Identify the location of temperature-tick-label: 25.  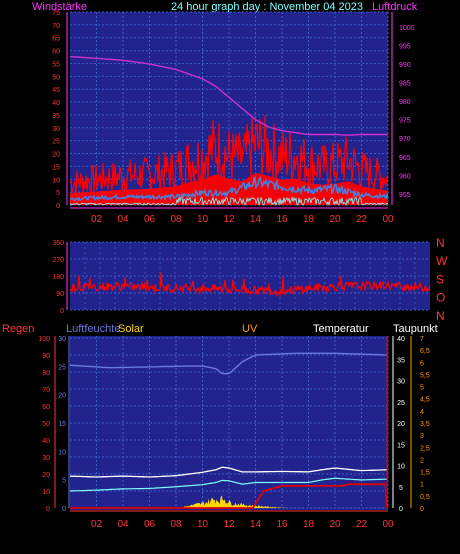
(401, 403).